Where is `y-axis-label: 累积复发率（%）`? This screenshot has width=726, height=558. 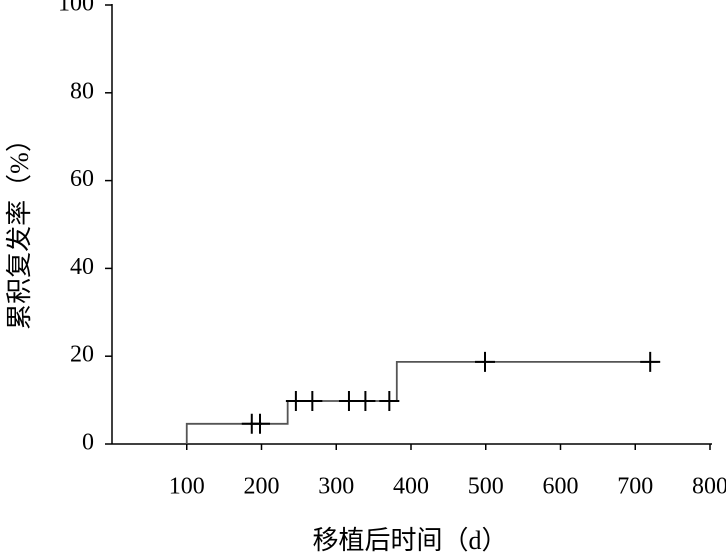
y-axis-label: 累积复发率（%） is located at coordinates (19, 228).